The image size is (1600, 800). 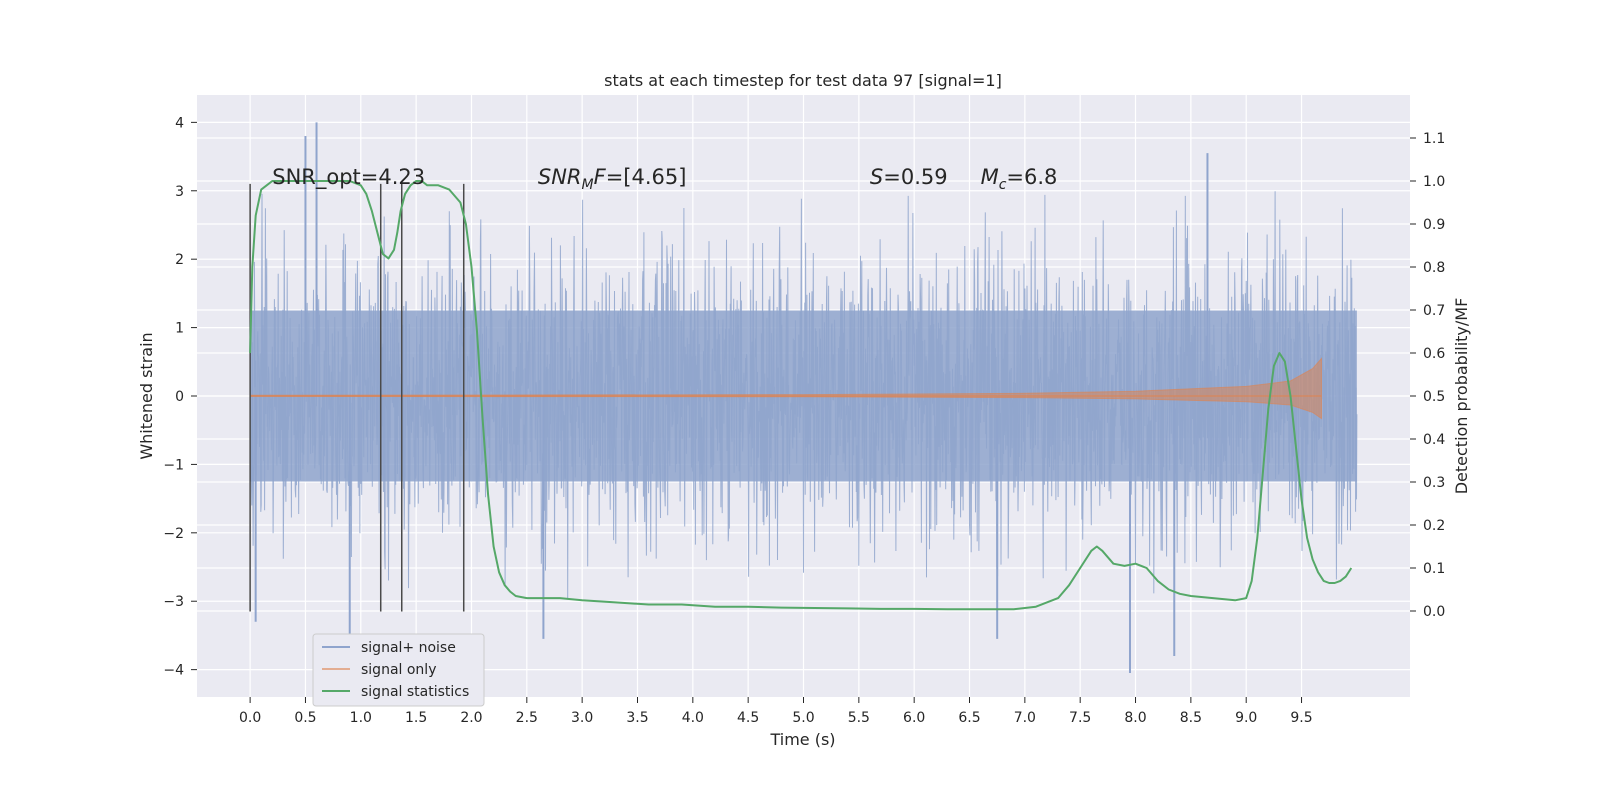 What do you see at coordinates (173, 465) in the screenshot?
I see `y-left-tick-label: −1` at bounding box center [173, 465].